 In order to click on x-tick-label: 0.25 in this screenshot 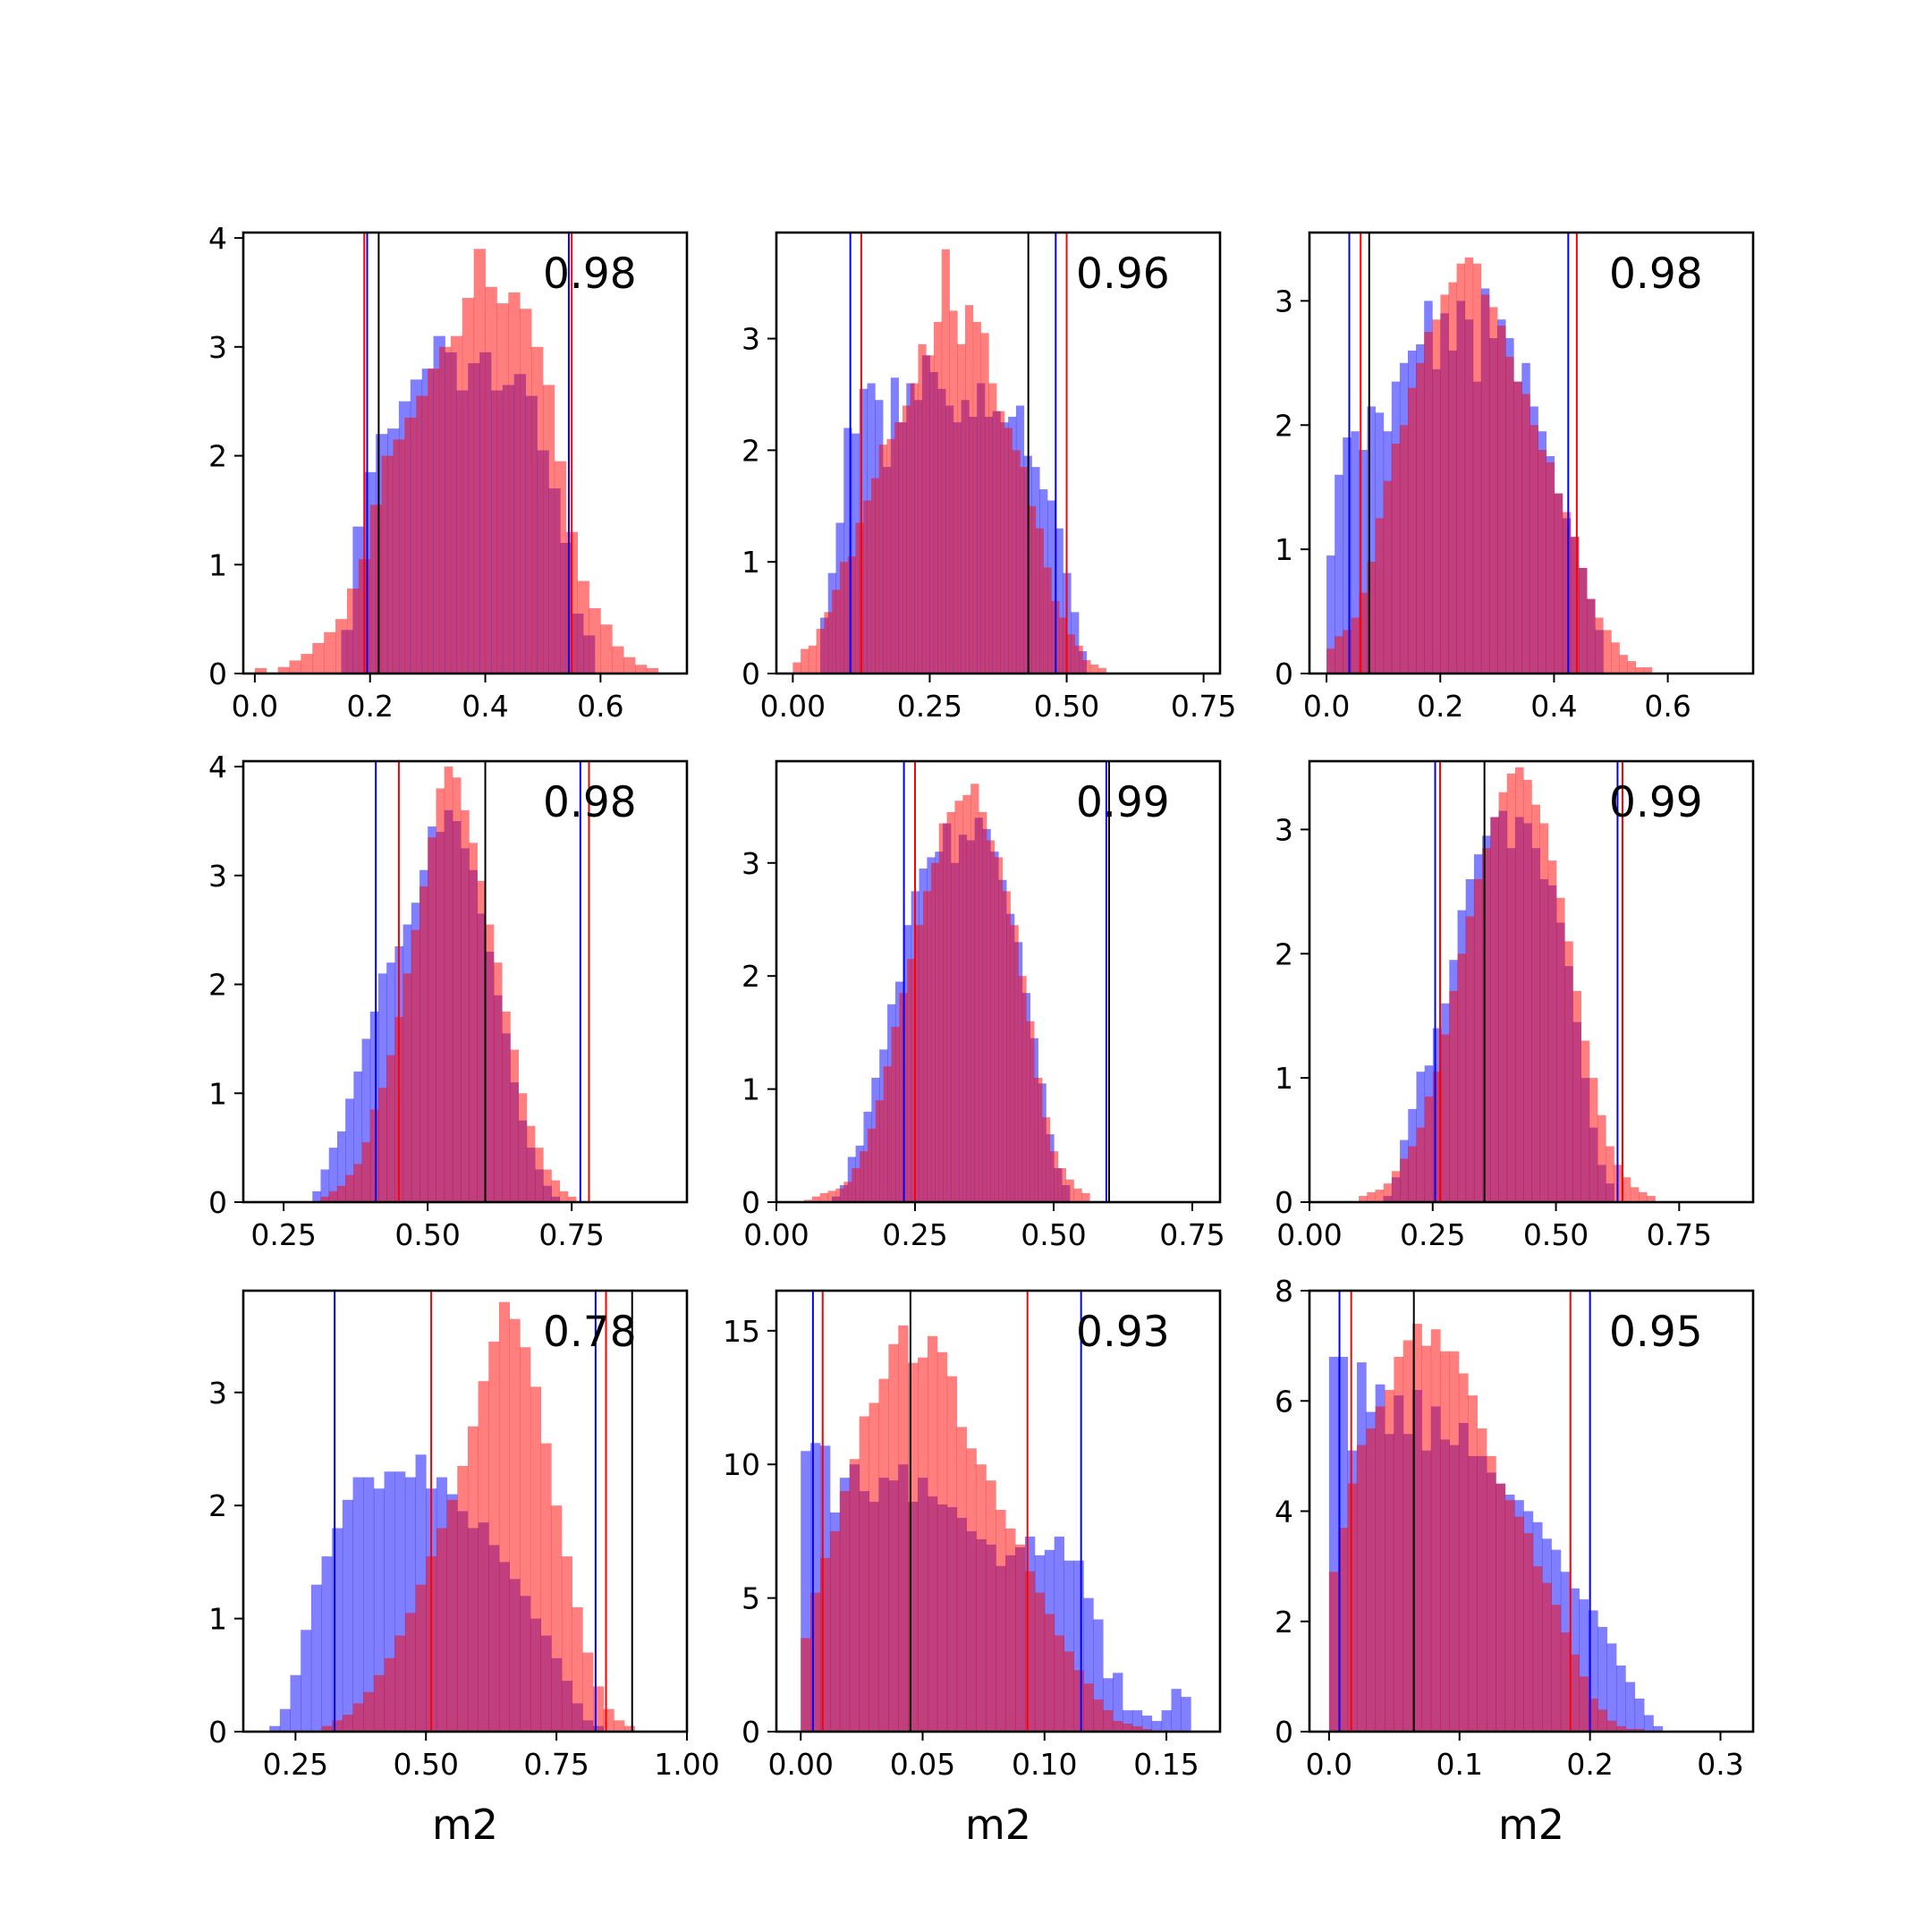, I will do `click(929, 706)`.